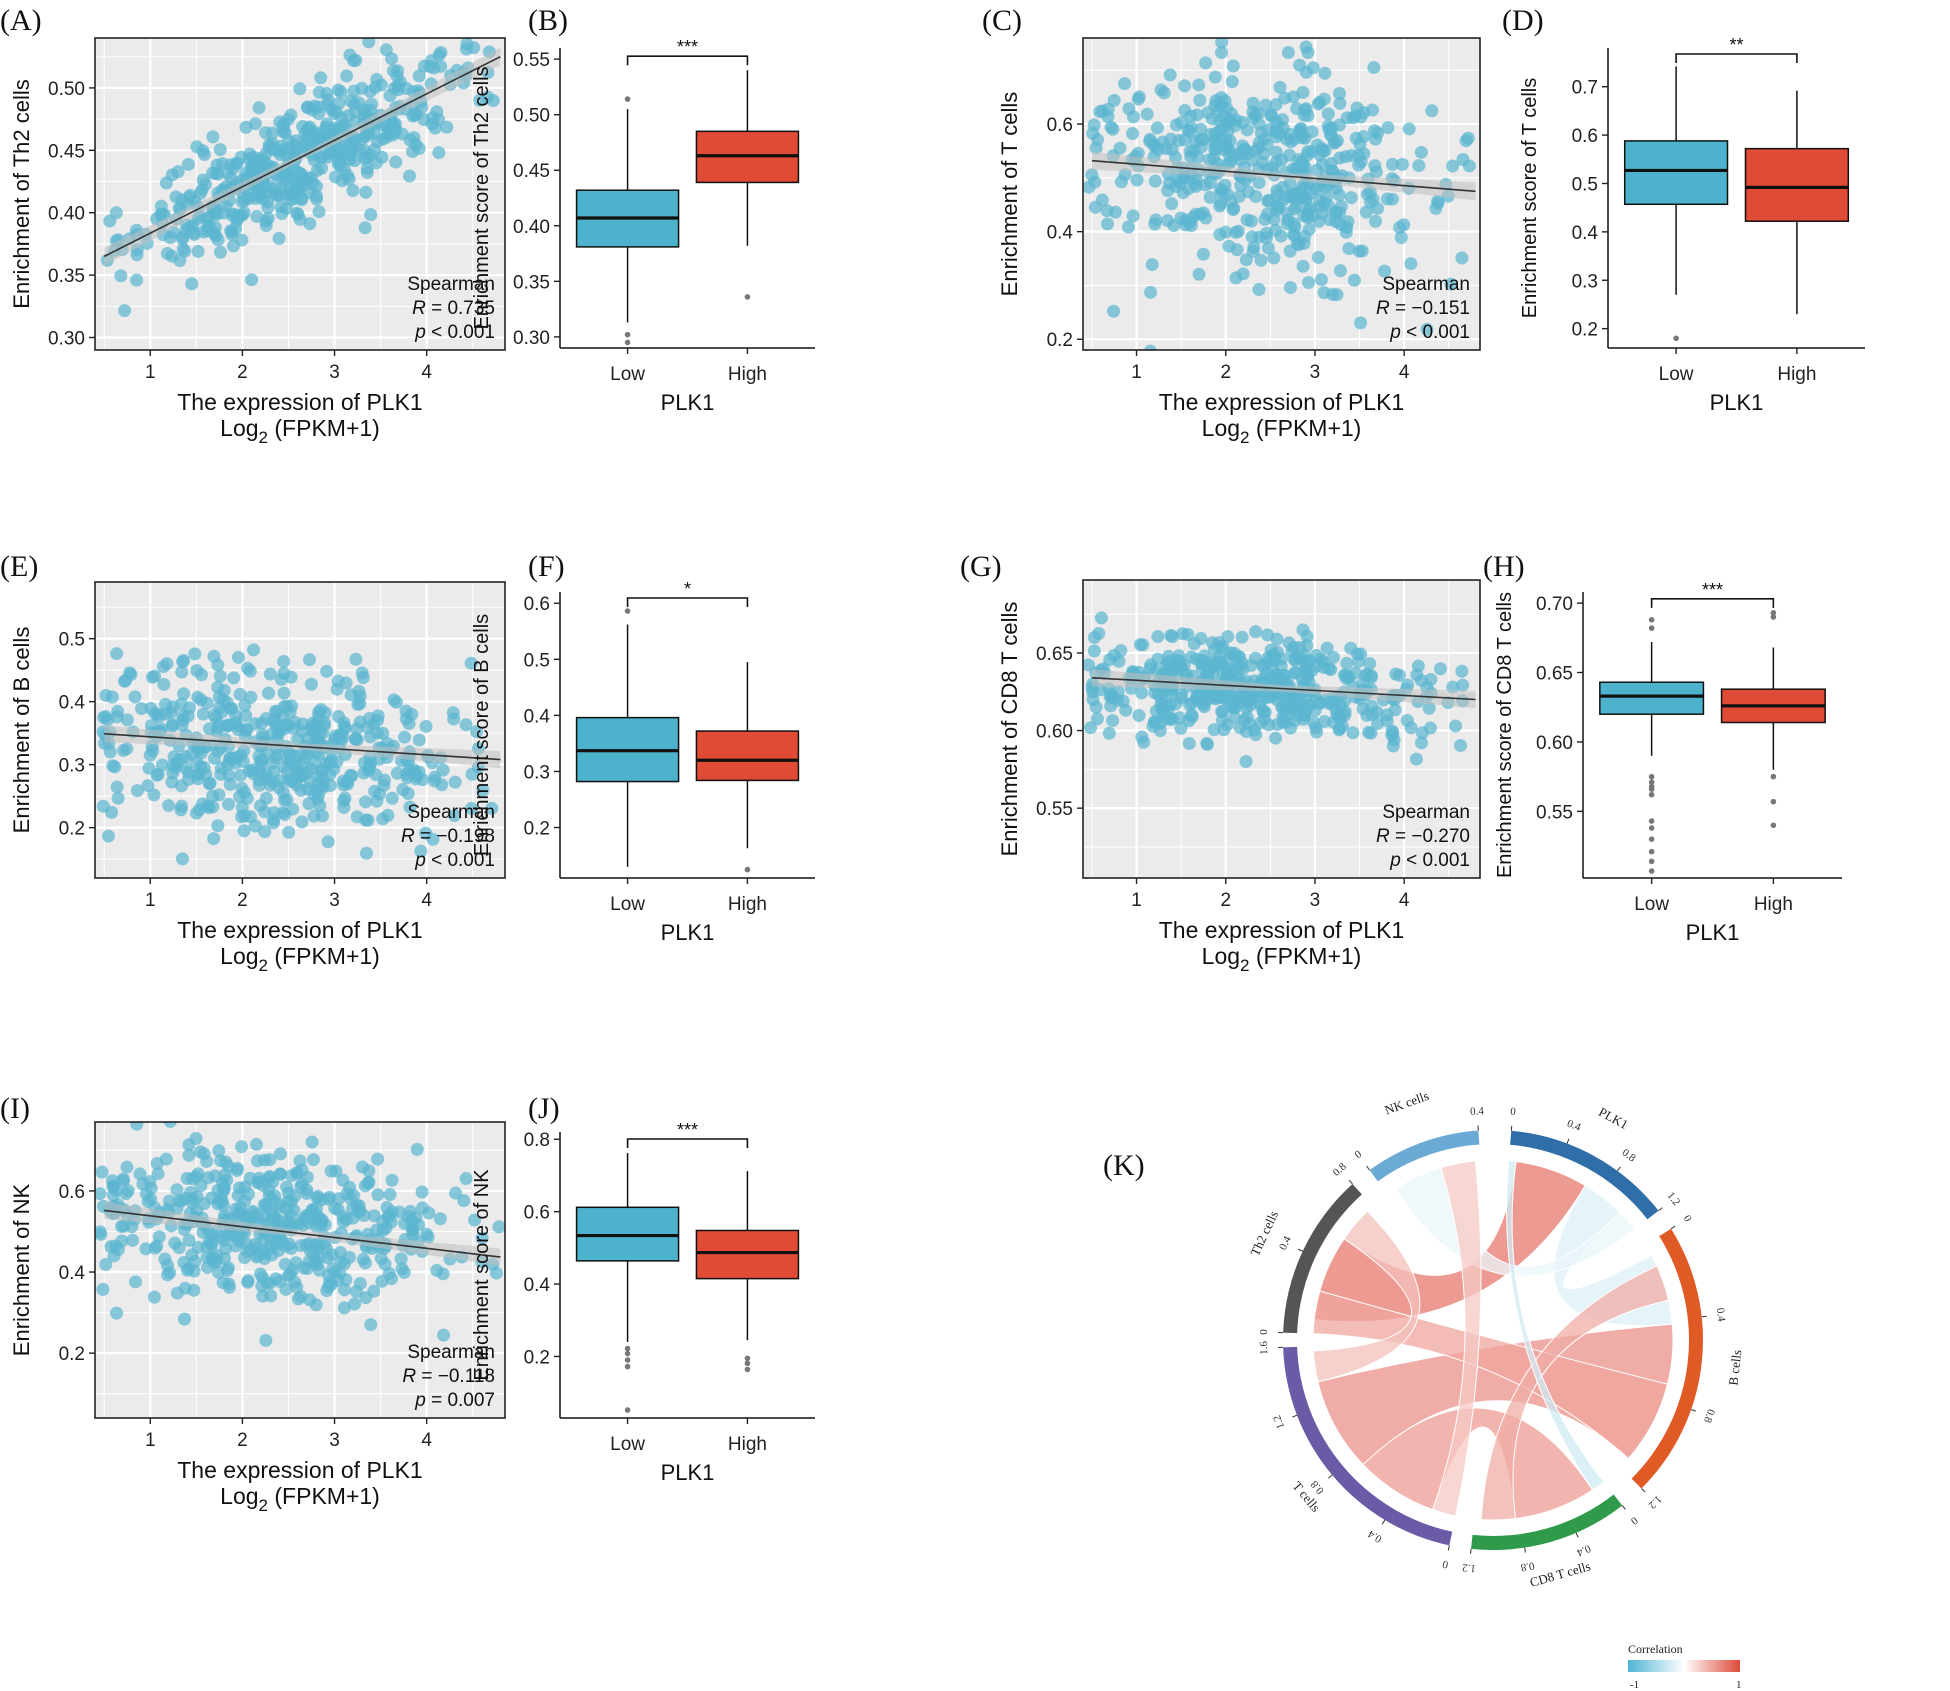 This screenshot has height=1691, width=1950. I want to click on stats-p-value: < 0.001, so click(1435, 860).